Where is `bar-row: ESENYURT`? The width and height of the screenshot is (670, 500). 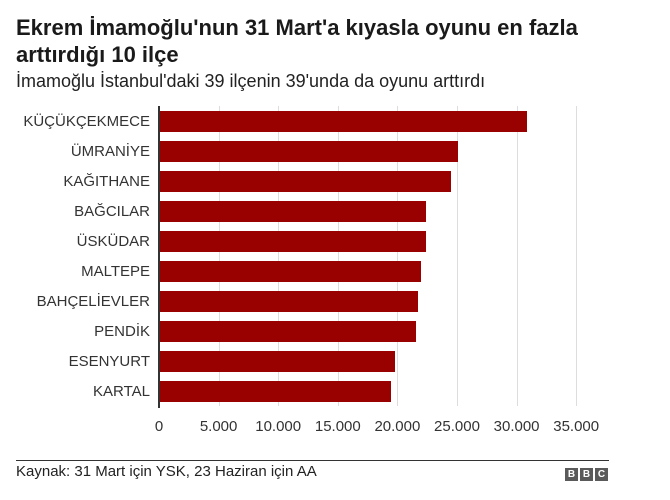
bar-row: ESENYURT is located at coordinates (335, 361).